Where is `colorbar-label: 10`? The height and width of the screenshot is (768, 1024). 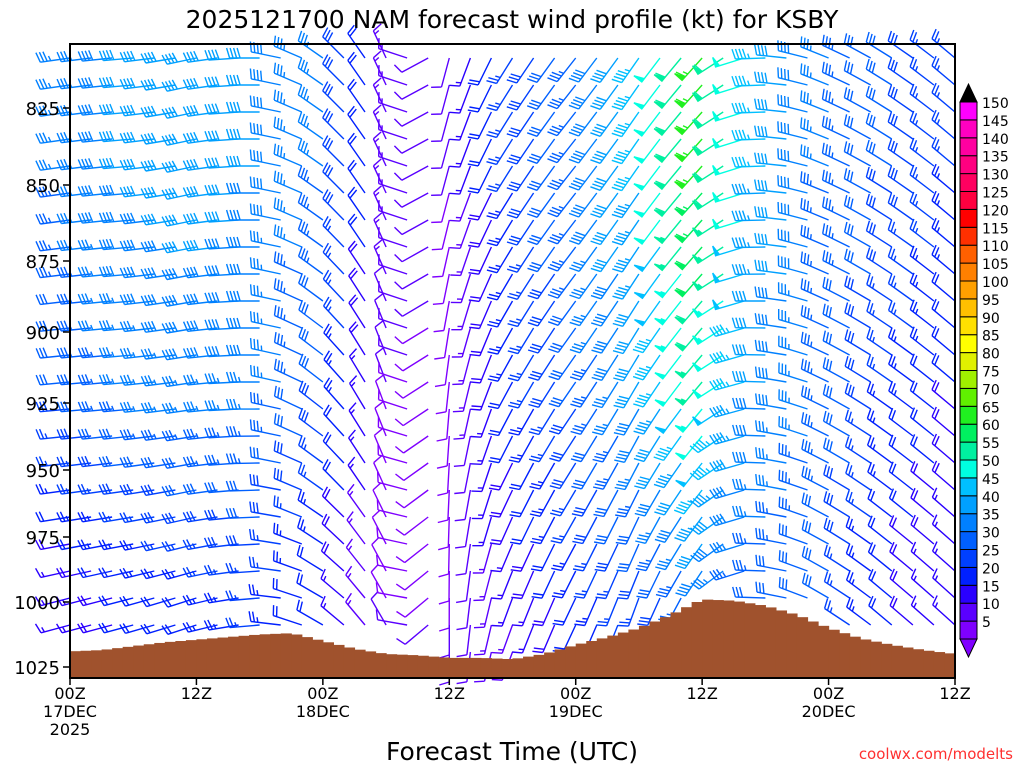
colorbar-label: 10 is located at coordinates (991, 605).